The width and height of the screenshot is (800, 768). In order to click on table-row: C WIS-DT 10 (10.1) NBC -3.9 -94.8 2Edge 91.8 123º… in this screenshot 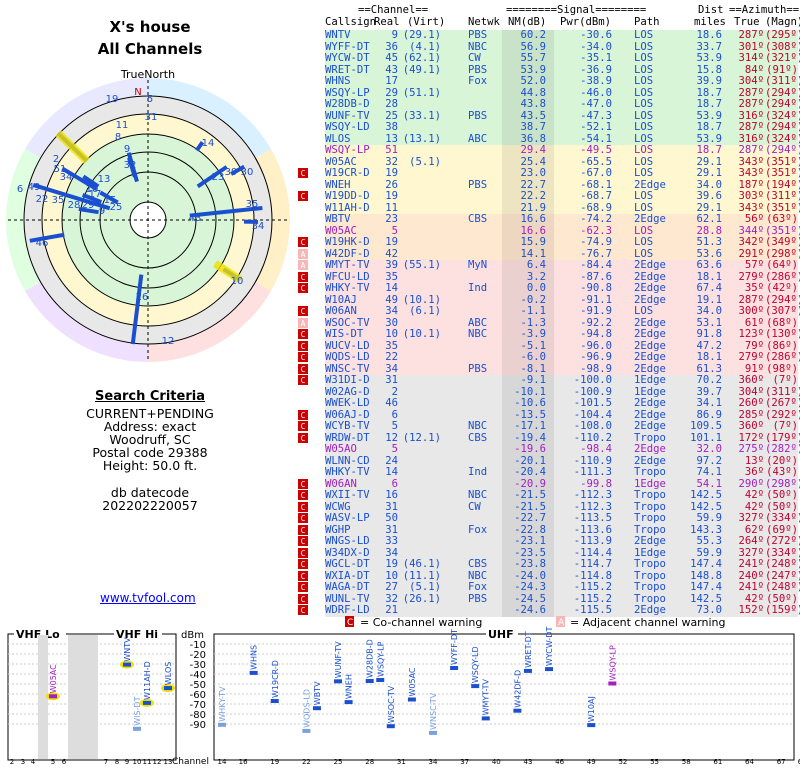, I will do `click(549, 334)`.